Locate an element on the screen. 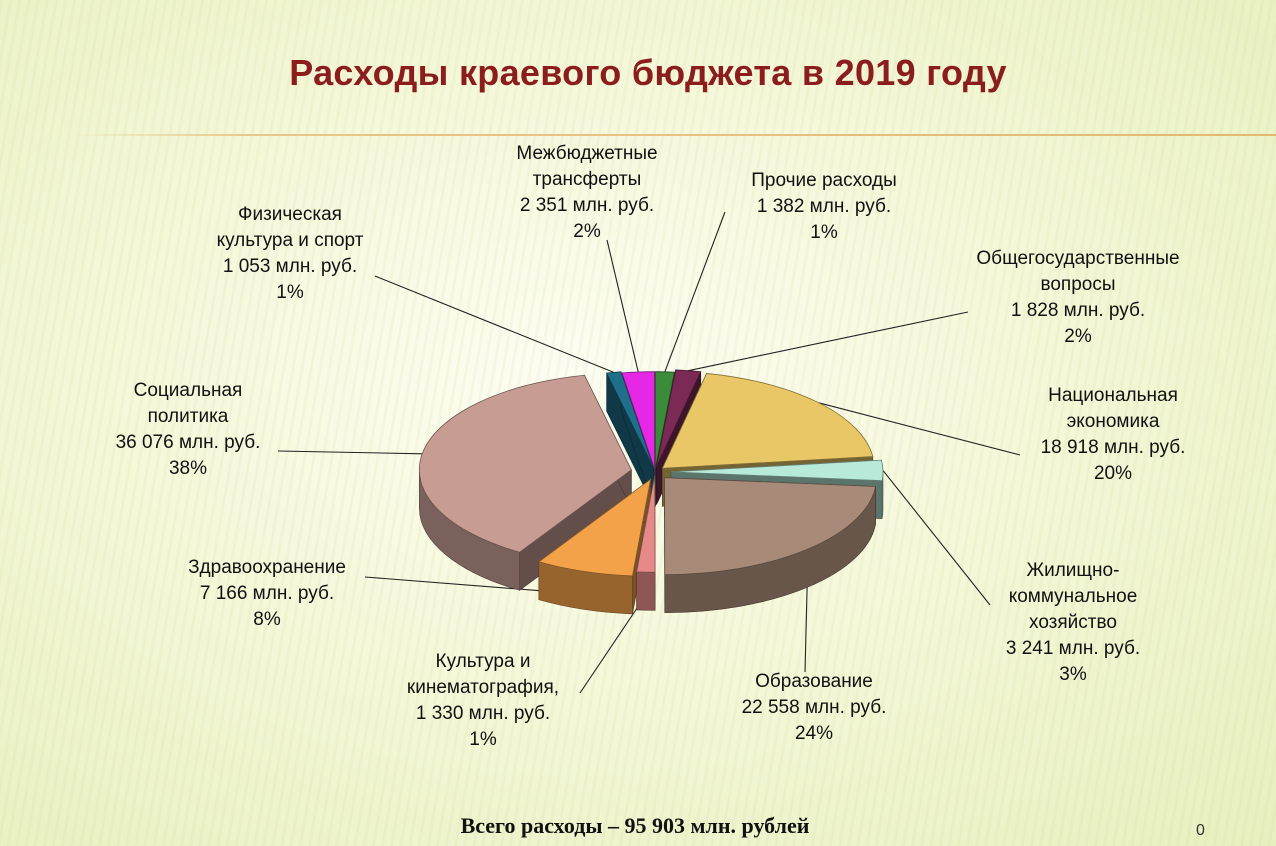 The image size is (1276, 846). data-label-value: 1 382 млн. руб. is located at coordinates (824, 206).